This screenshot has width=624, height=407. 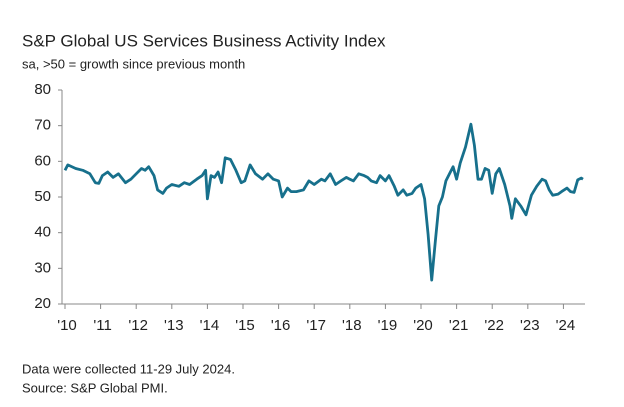 What do you see at coordinates (281, 325) in the screenshot?
I see `x-tick-label: '16` at bounding box center [281, 325].